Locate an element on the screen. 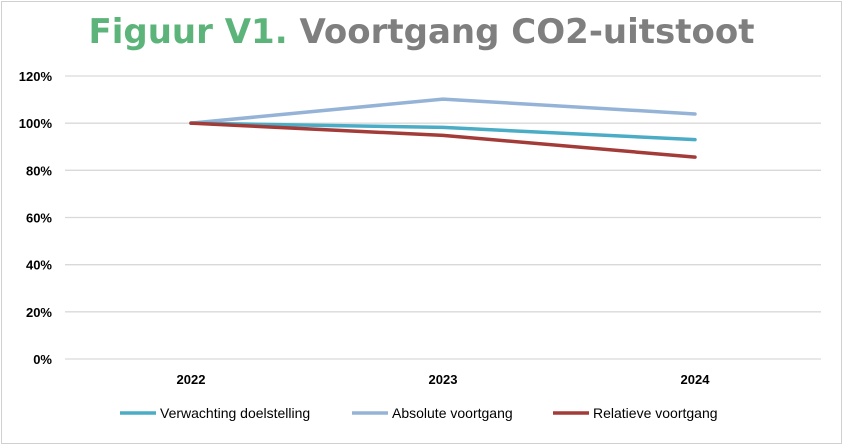 The height and width of the screenshot is (445, 843). series-line-relatieve-voortgang is located at coordinates (443, 140).